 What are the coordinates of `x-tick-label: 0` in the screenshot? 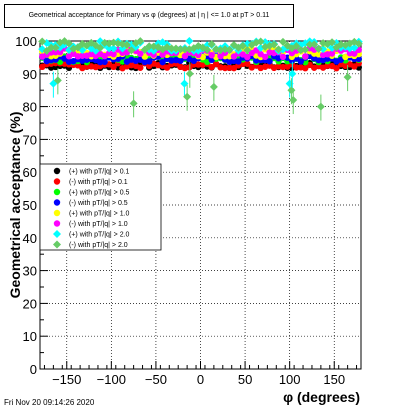 It's located at (200, 379).